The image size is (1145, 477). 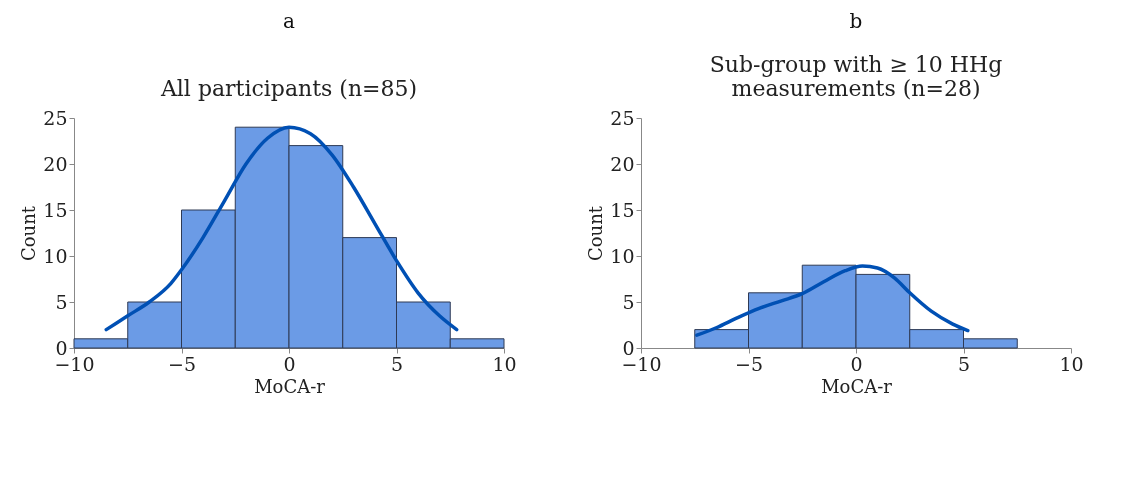 What do you see at coordinates (289, 21) in the screenshot?
I see `text: a` at bounding box center [289, 21].